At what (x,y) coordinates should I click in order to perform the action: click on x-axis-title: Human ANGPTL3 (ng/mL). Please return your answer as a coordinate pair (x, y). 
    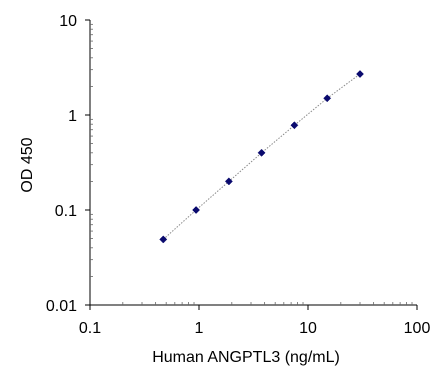
    Looking at the image, I should click on (246, 357).